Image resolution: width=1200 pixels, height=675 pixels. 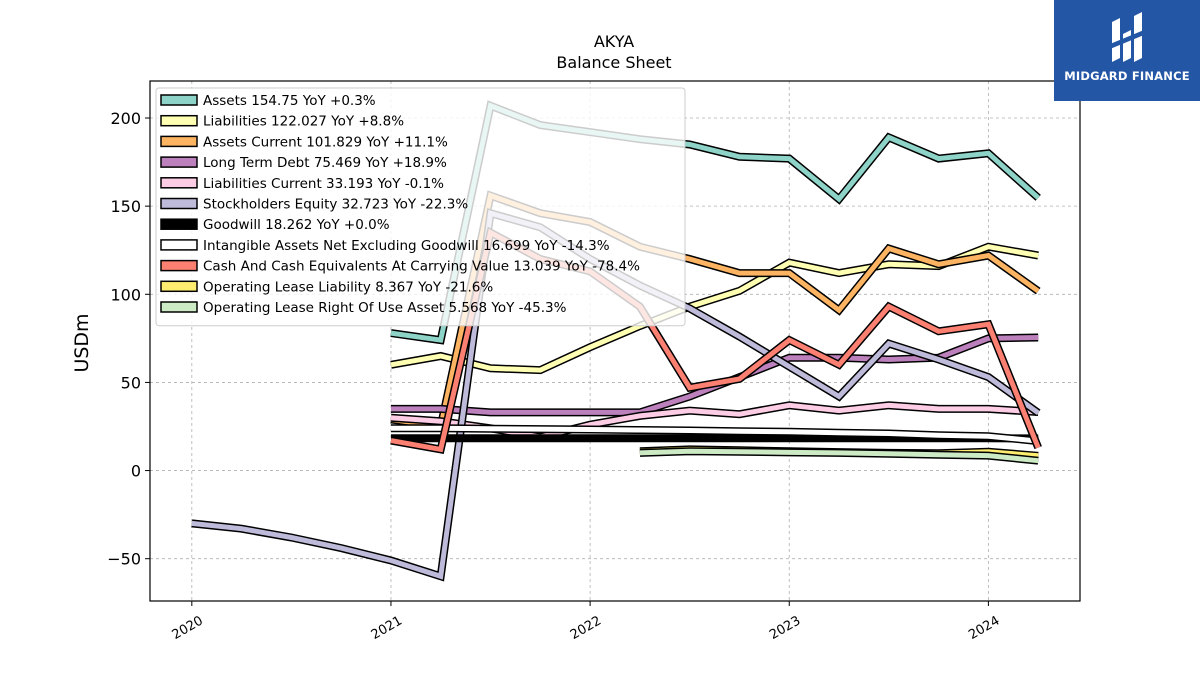 What do you see at coordinates (289, 101) in the screenshot?
I see `legend-label: Assets 154.75 YoY +0.3%` at bounding box center [289, 101].